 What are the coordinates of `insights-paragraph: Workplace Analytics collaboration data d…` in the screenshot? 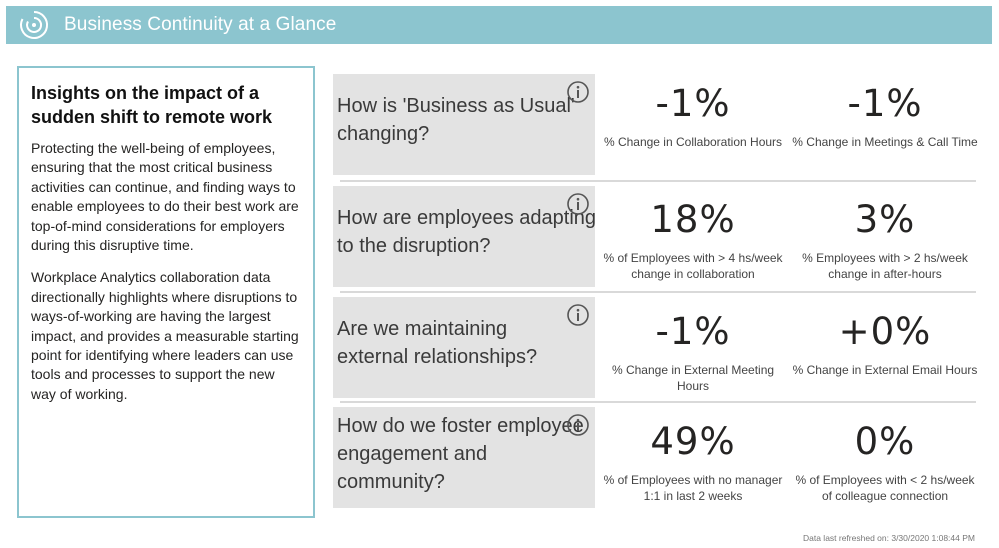 It's located at (165, 335).